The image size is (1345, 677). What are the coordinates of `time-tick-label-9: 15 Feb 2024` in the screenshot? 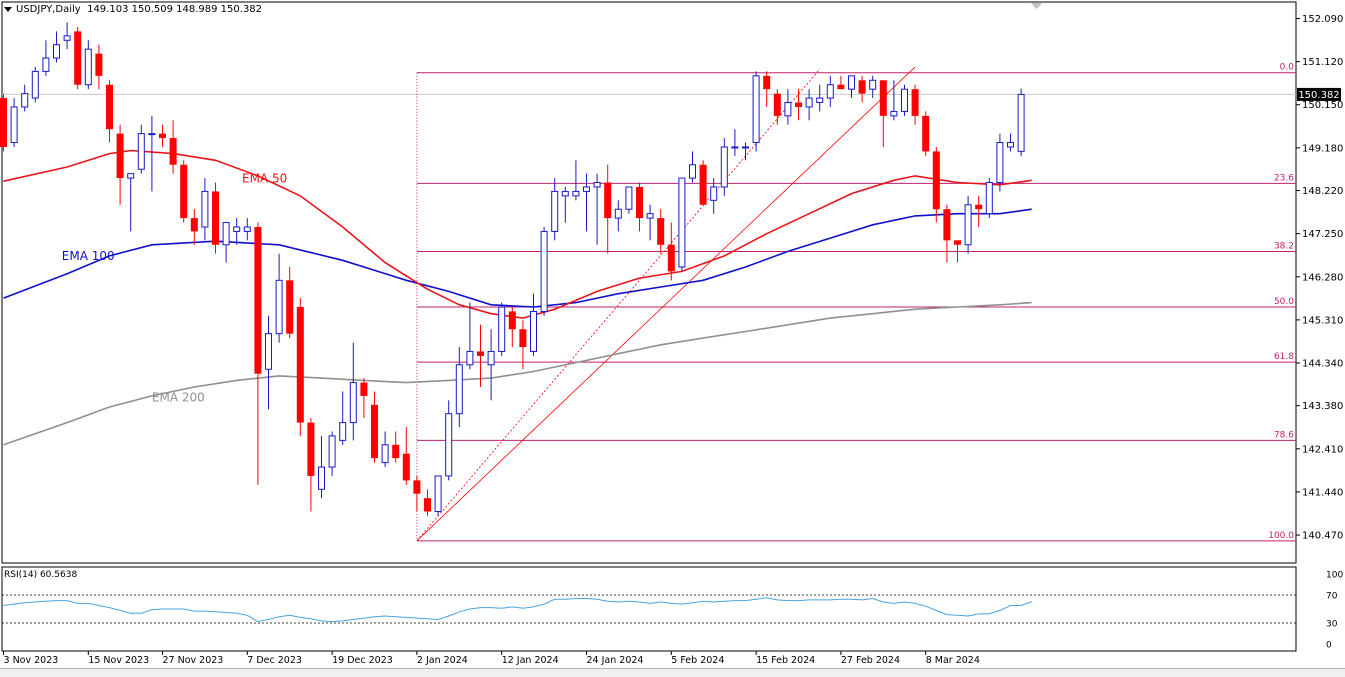 It's located at (785, 660).